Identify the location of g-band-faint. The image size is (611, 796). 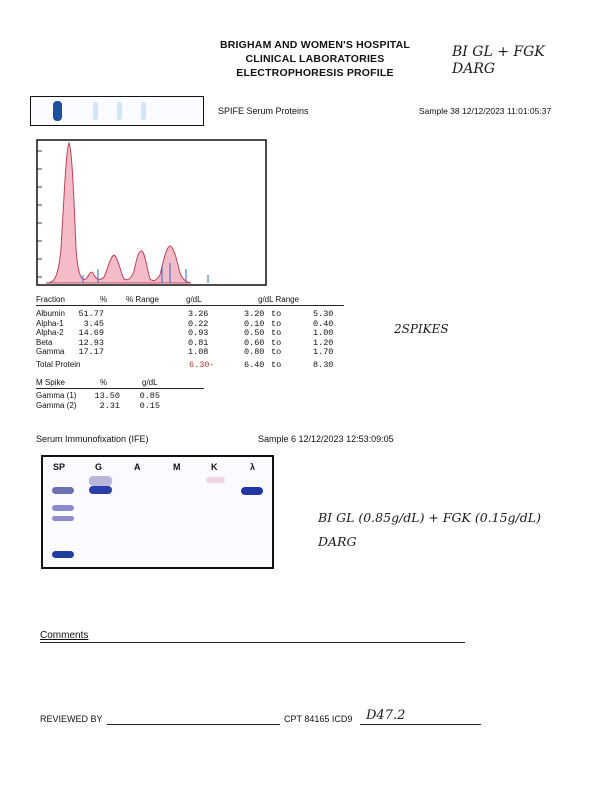
(100, 481).